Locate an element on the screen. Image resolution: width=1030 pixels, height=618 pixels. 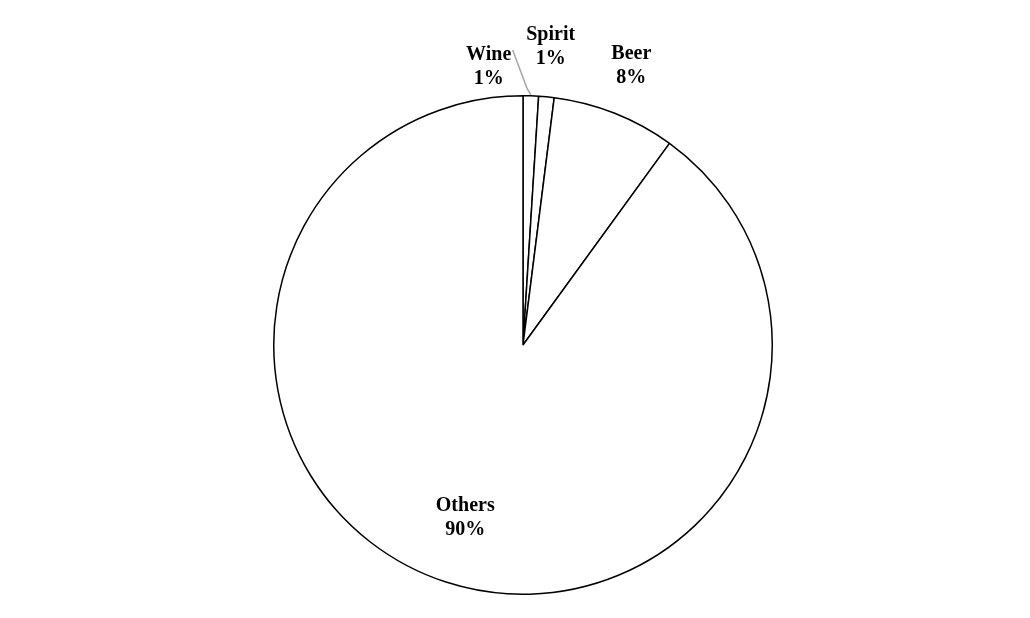
slice-label: Beer is located at coordinates (631, 52).